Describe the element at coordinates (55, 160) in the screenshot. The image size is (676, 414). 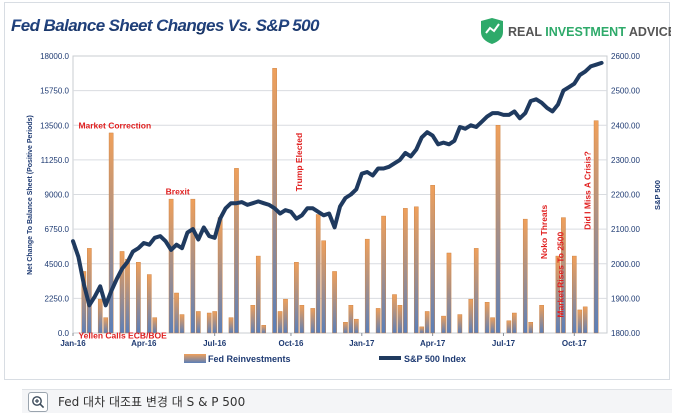
I see `y-tick-label-left: 11250.0` at that location.